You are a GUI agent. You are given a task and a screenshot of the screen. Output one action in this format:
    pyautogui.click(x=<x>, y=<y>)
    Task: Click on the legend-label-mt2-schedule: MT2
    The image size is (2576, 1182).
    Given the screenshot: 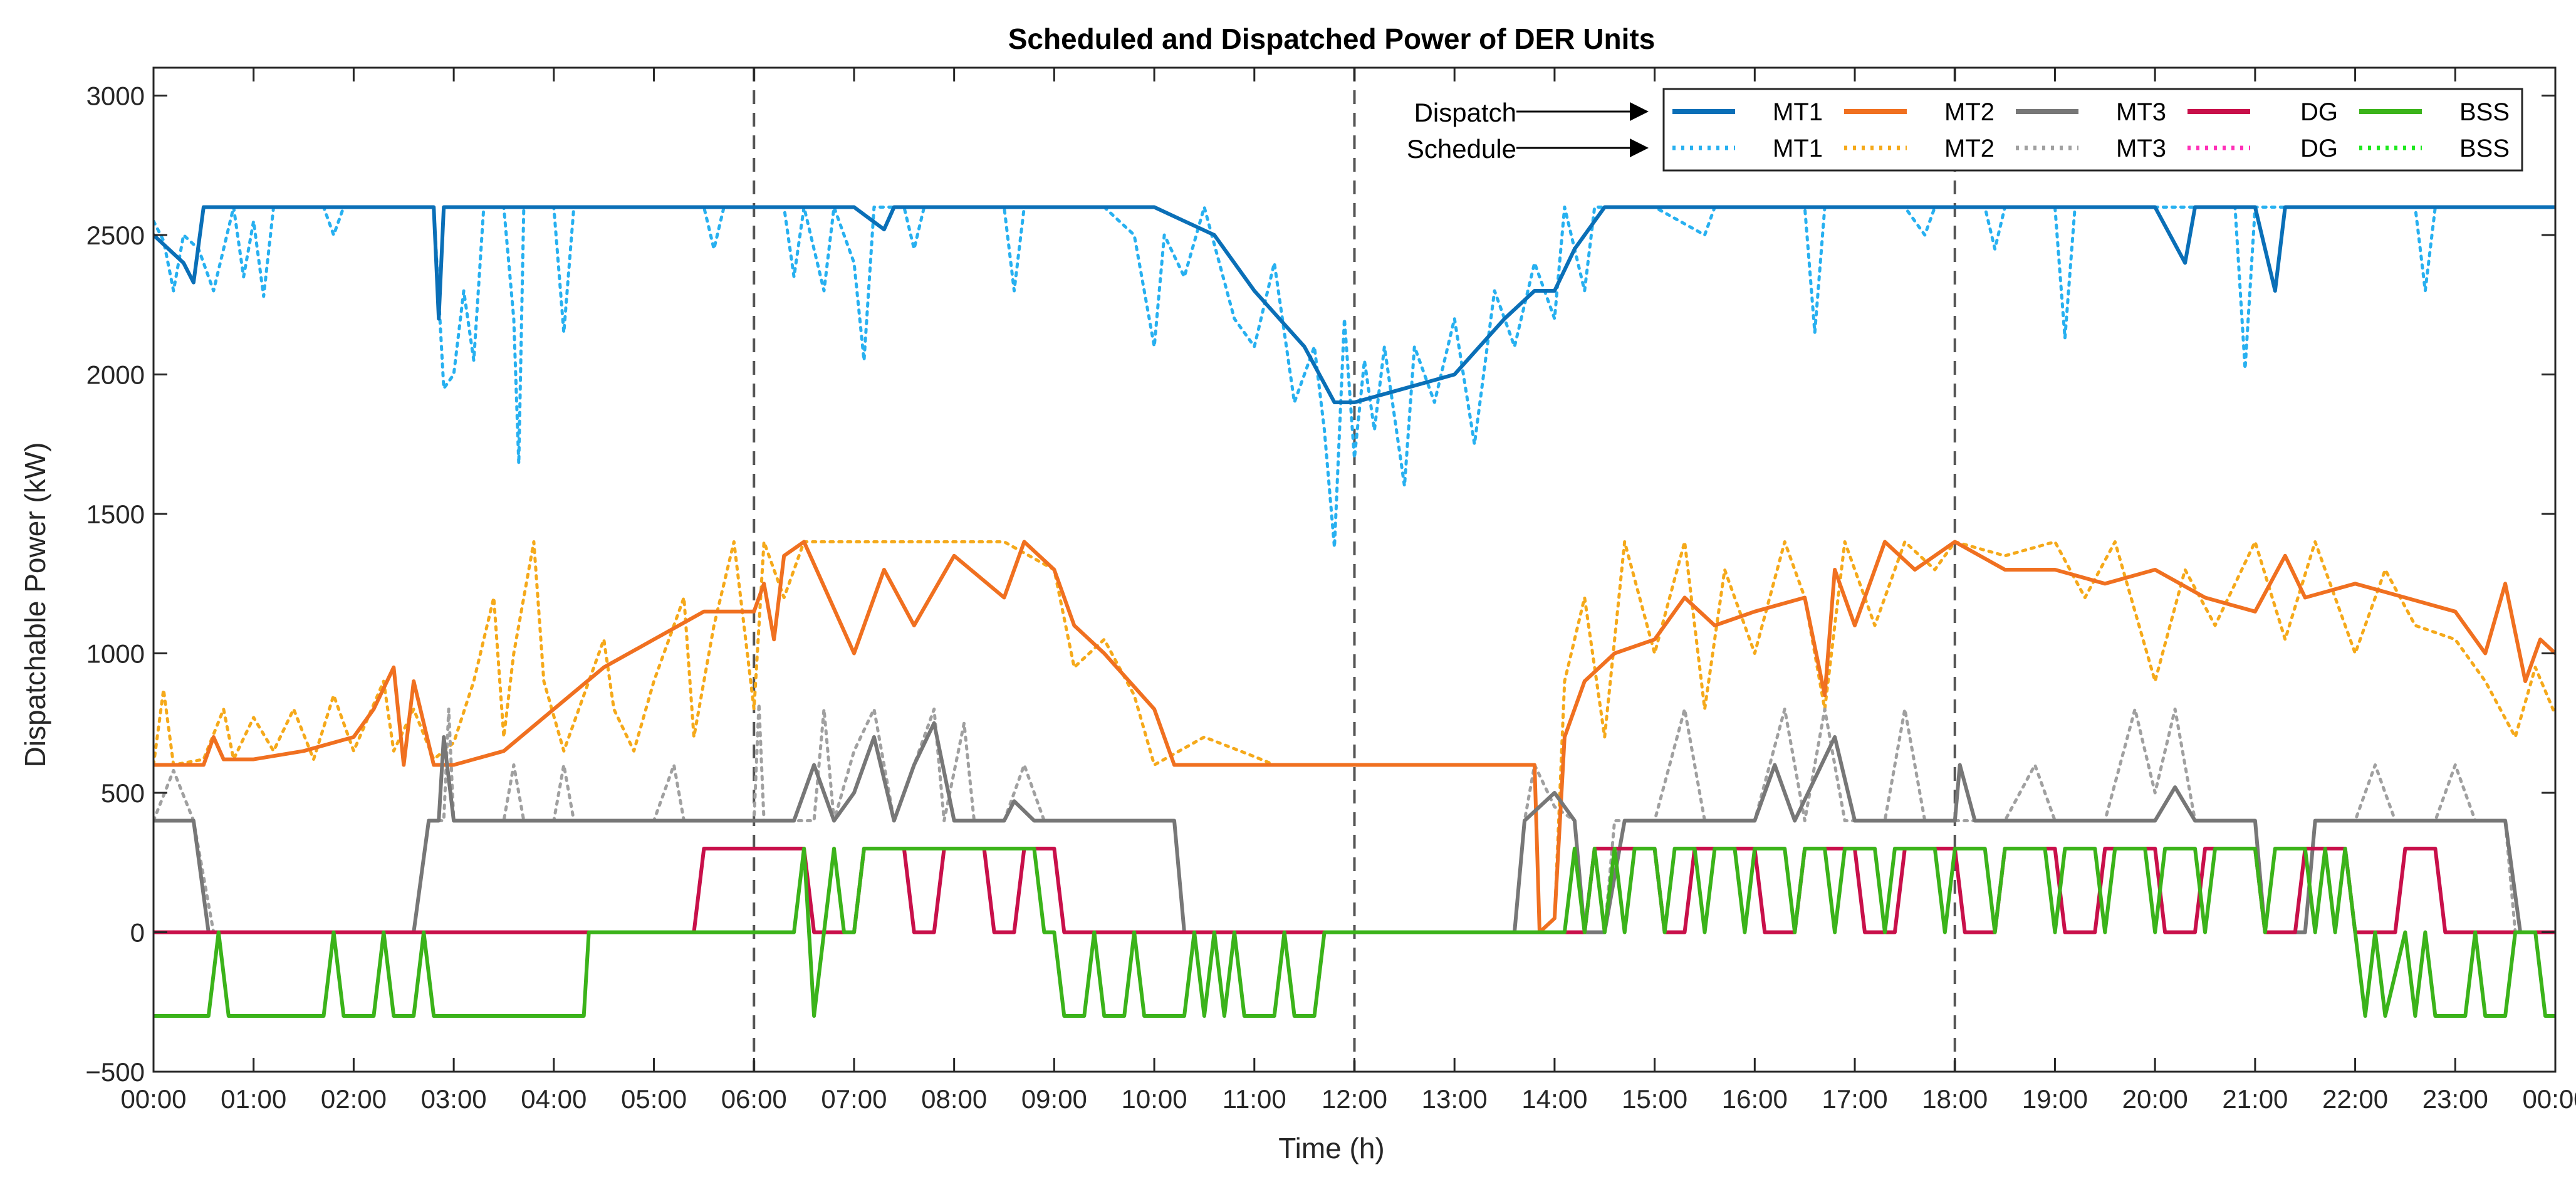 What is the action you would take?
    pyautogui.click(x=1969, y=149)
    